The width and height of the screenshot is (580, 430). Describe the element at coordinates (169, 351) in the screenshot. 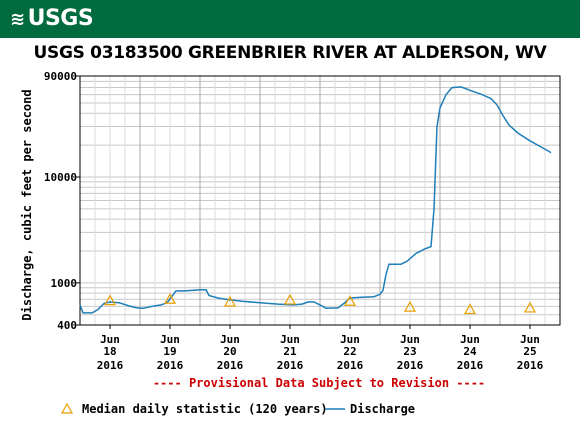

I see `x-tick-day: 19` at that location.